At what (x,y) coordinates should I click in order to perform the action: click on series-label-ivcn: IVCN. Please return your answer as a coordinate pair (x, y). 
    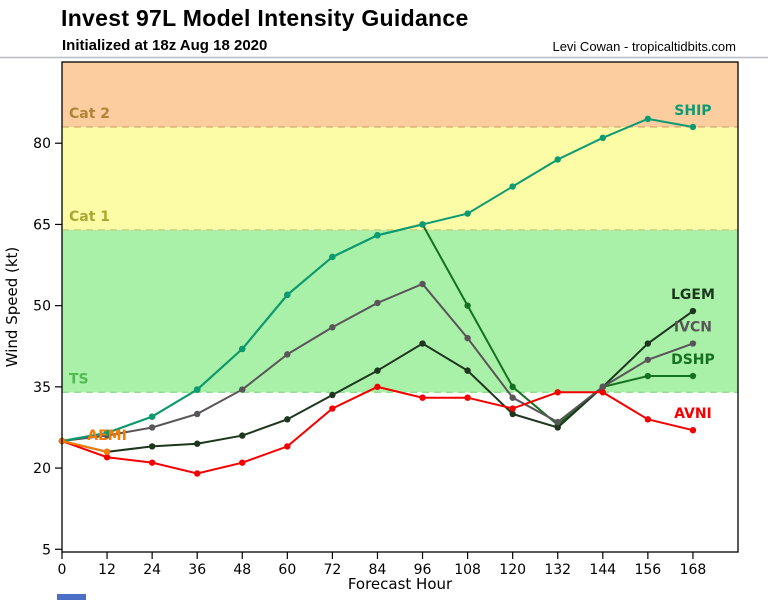
    Looking at the image, I should click on (693, 328).